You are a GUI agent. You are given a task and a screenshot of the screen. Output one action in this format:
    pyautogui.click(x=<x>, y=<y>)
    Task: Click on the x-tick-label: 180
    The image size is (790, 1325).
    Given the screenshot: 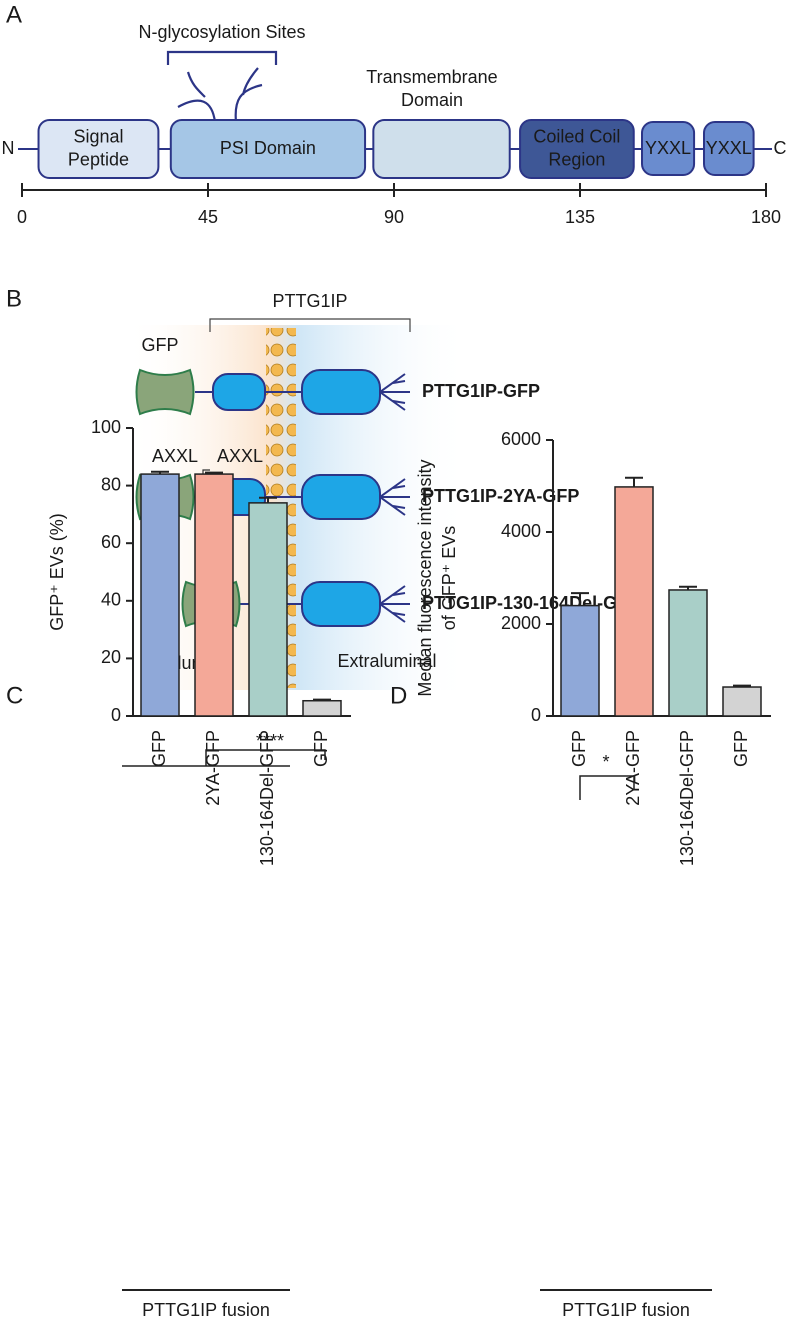 What is the action you would take?
    pyautogui.click(x=766, y=217)
    